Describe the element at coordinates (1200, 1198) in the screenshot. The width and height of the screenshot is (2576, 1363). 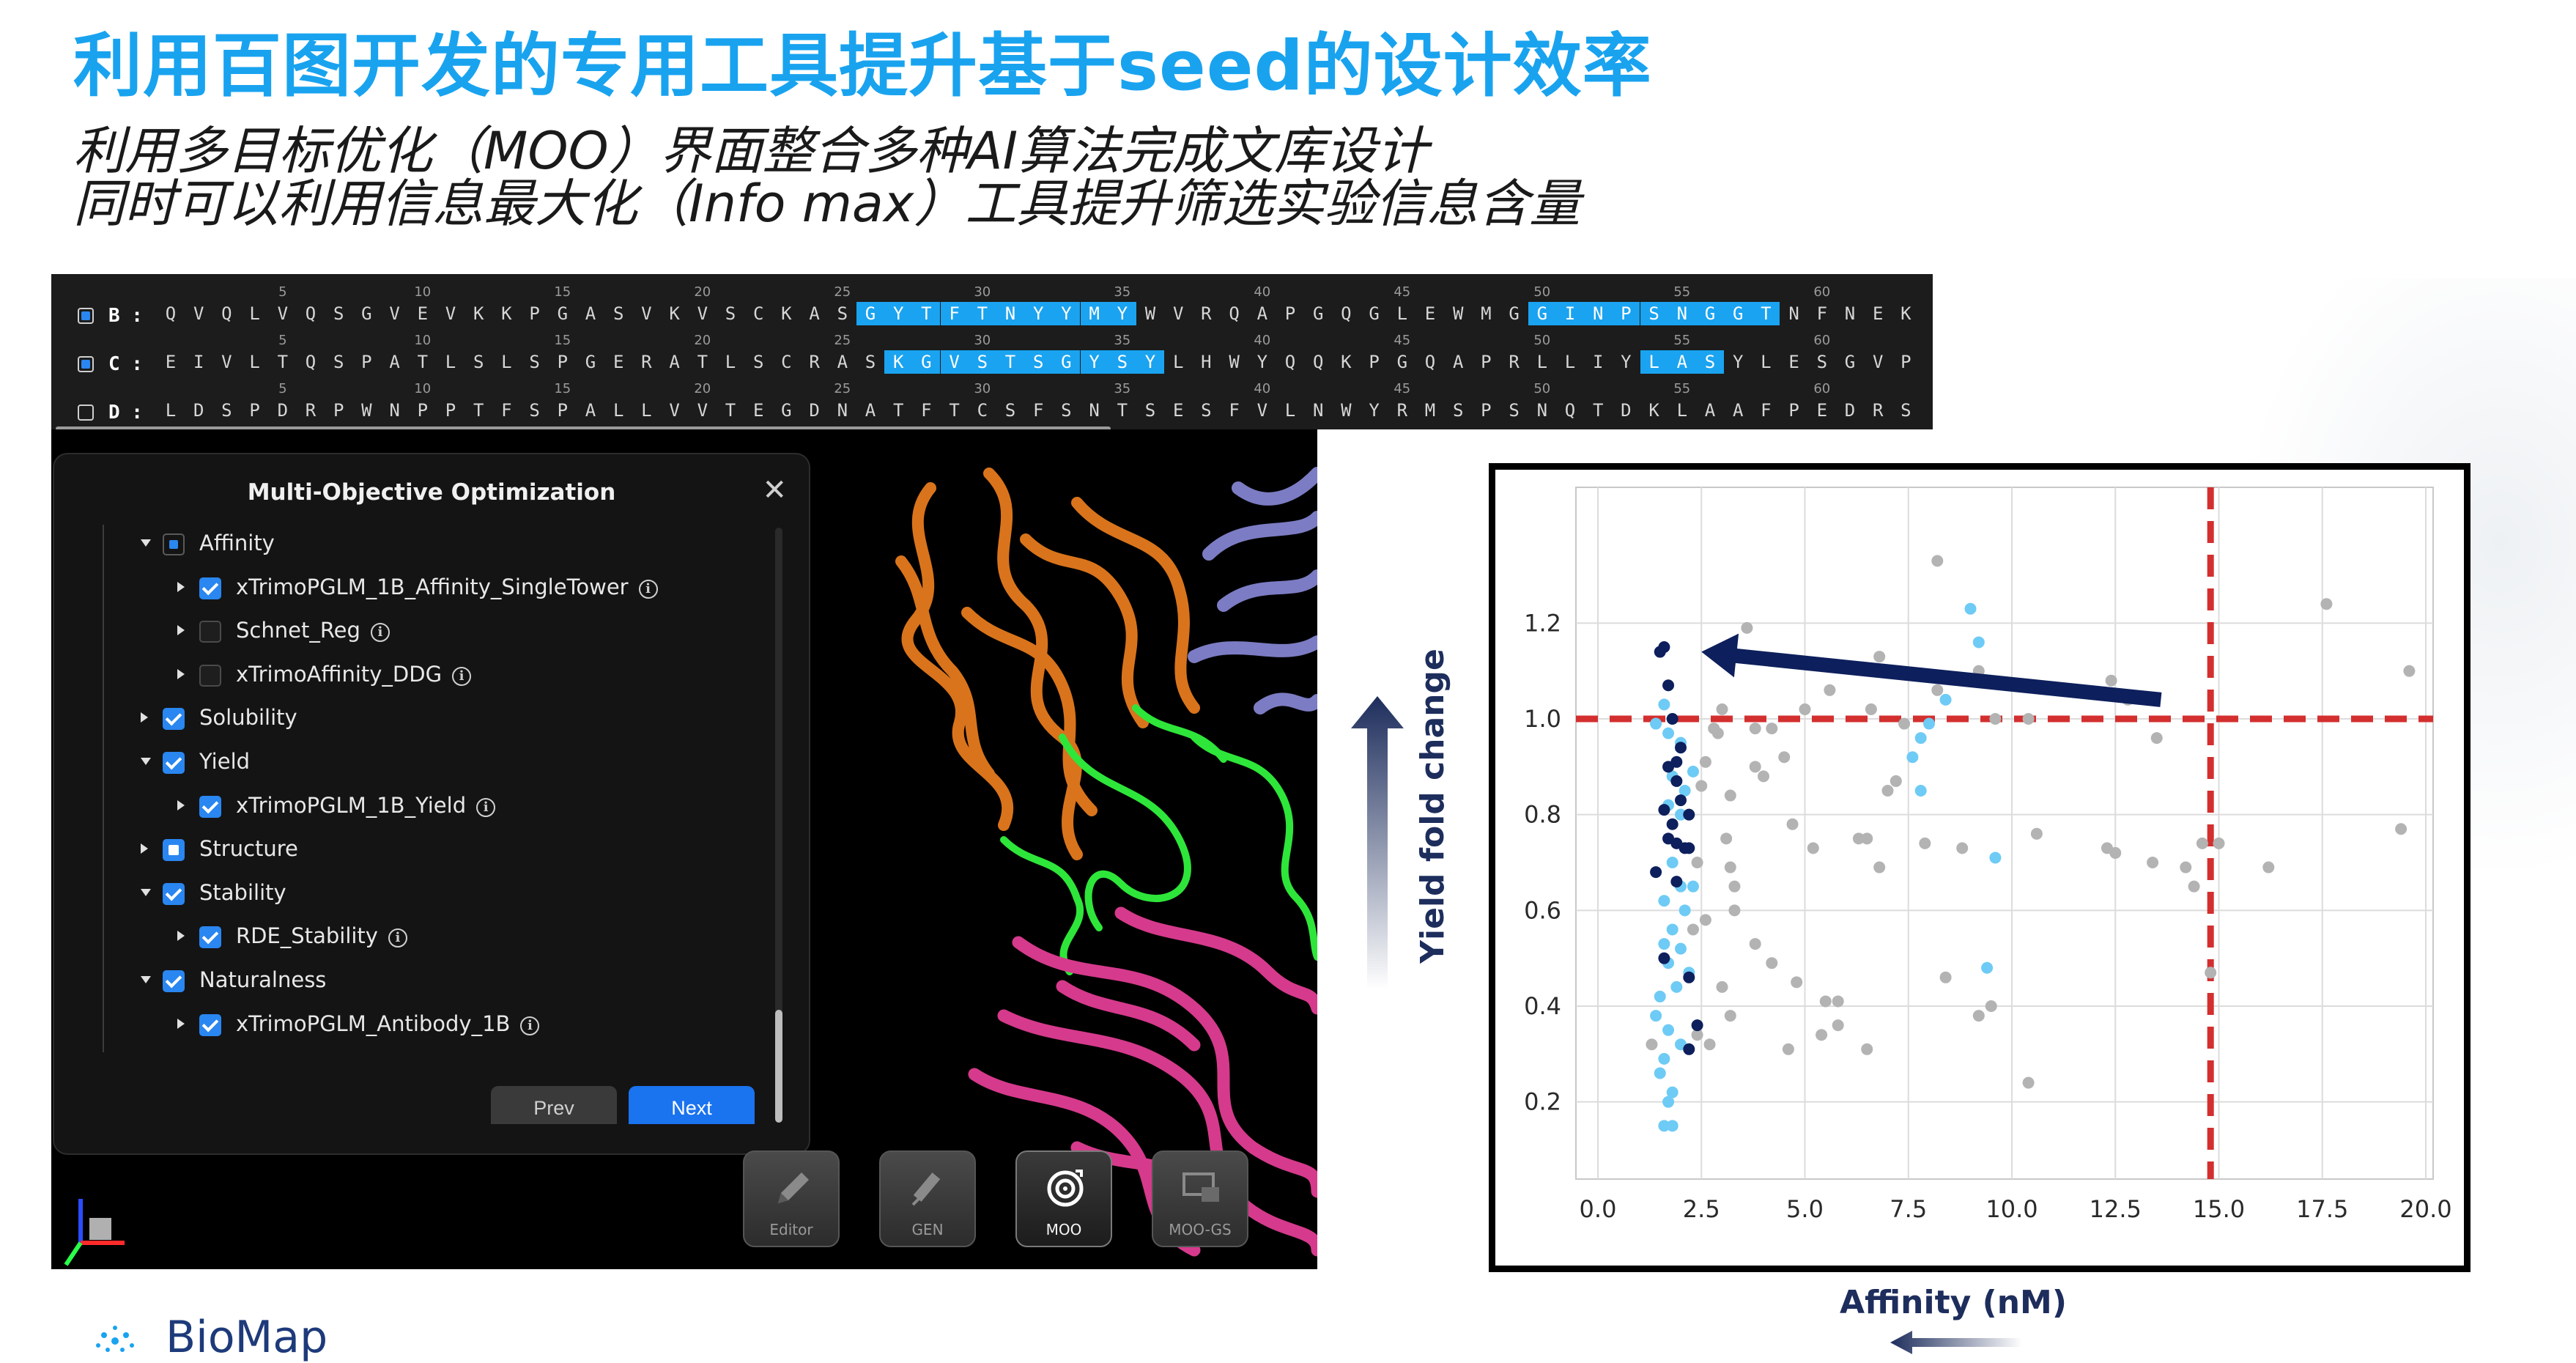
I see `moogs-tool-button: MOO-GS` at that location.